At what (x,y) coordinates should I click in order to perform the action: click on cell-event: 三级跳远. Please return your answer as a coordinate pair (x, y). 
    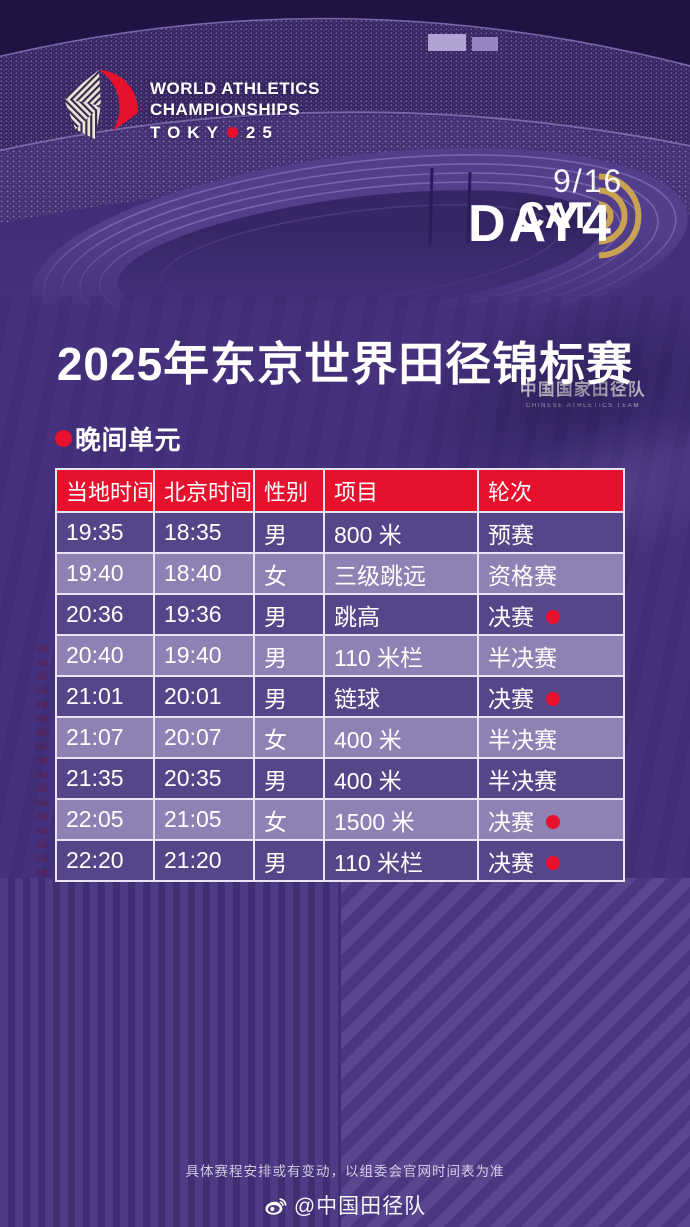
    Looking at the image, I should click on (401, 573).